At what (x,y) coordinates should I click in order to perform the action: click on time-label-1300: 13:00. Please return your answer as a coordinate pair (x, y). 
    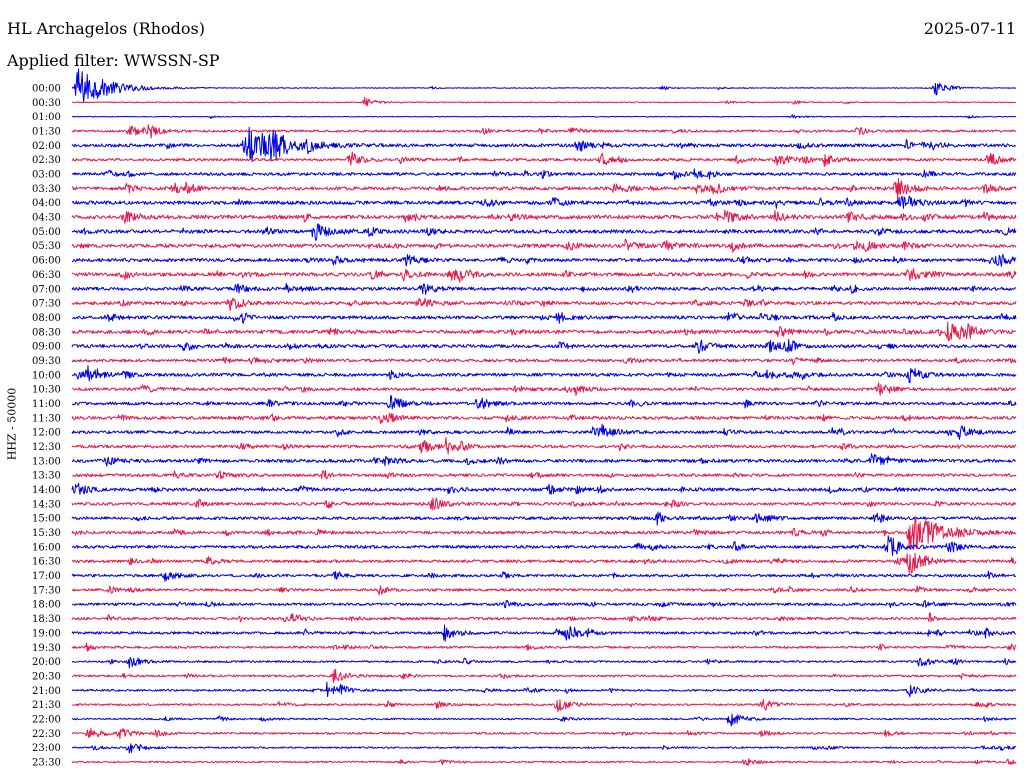
    Looking at the image, I should click on (46, 461).